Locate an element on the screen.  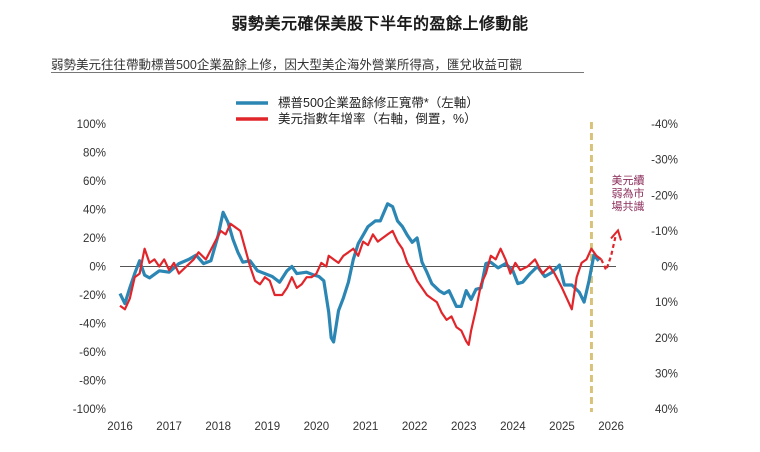
annotation-text: 美元續 is located at coordinates (628, 180).